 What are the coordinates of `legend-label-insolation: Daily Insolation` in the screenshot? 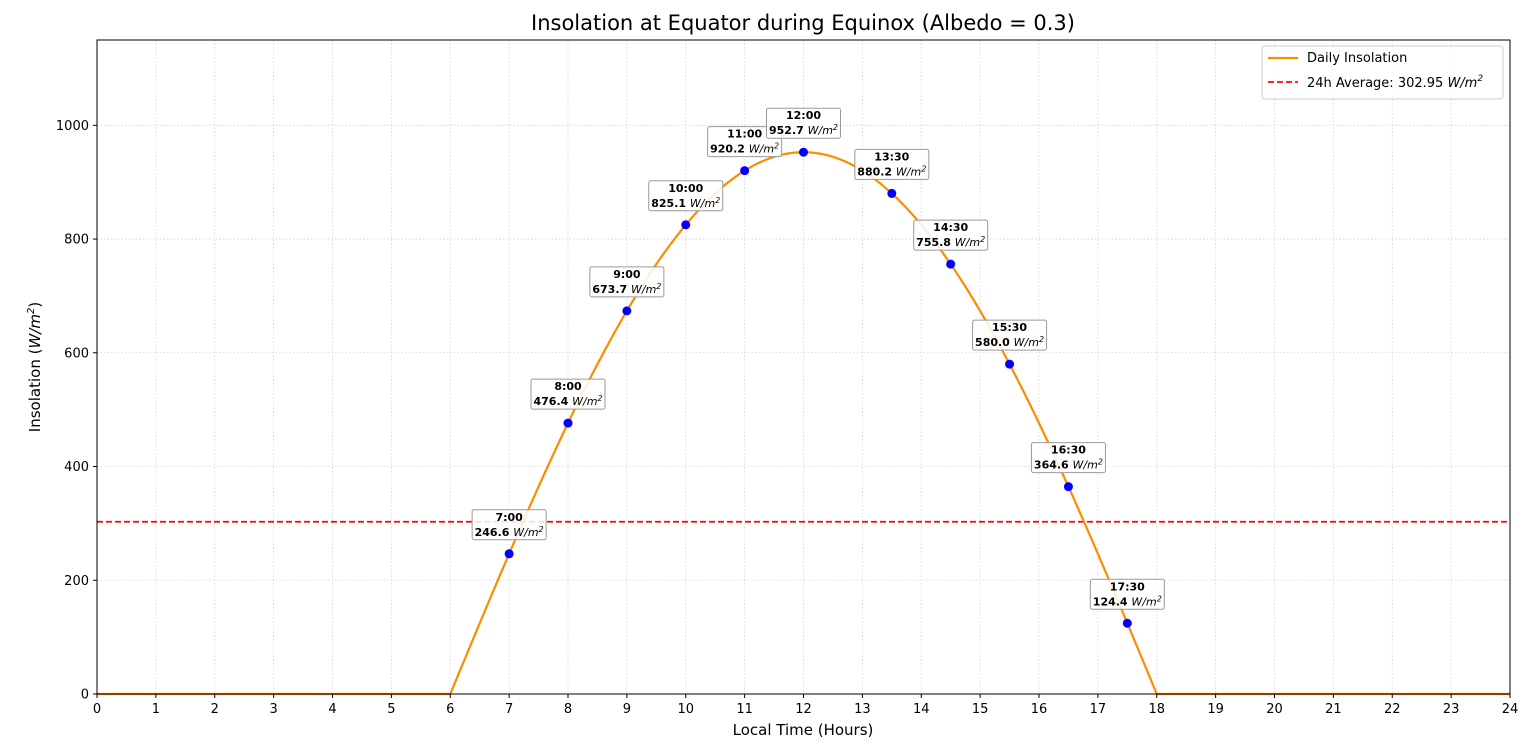 It's located at (1357, 58).